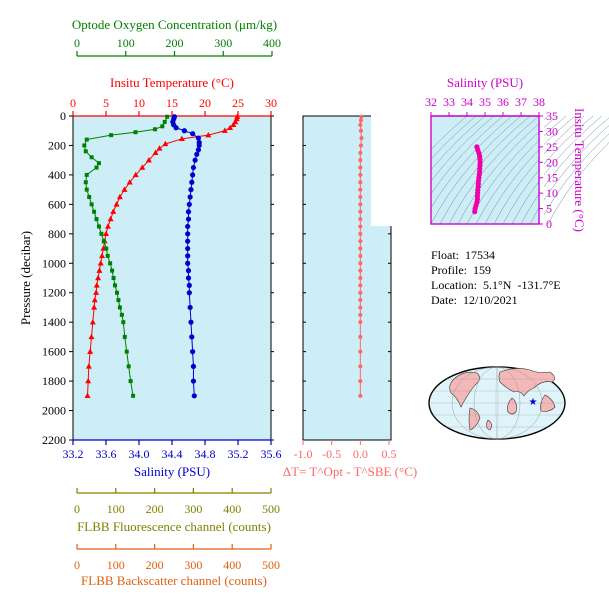  I want to click on float-id: Float: 17534, so click(463, 255).